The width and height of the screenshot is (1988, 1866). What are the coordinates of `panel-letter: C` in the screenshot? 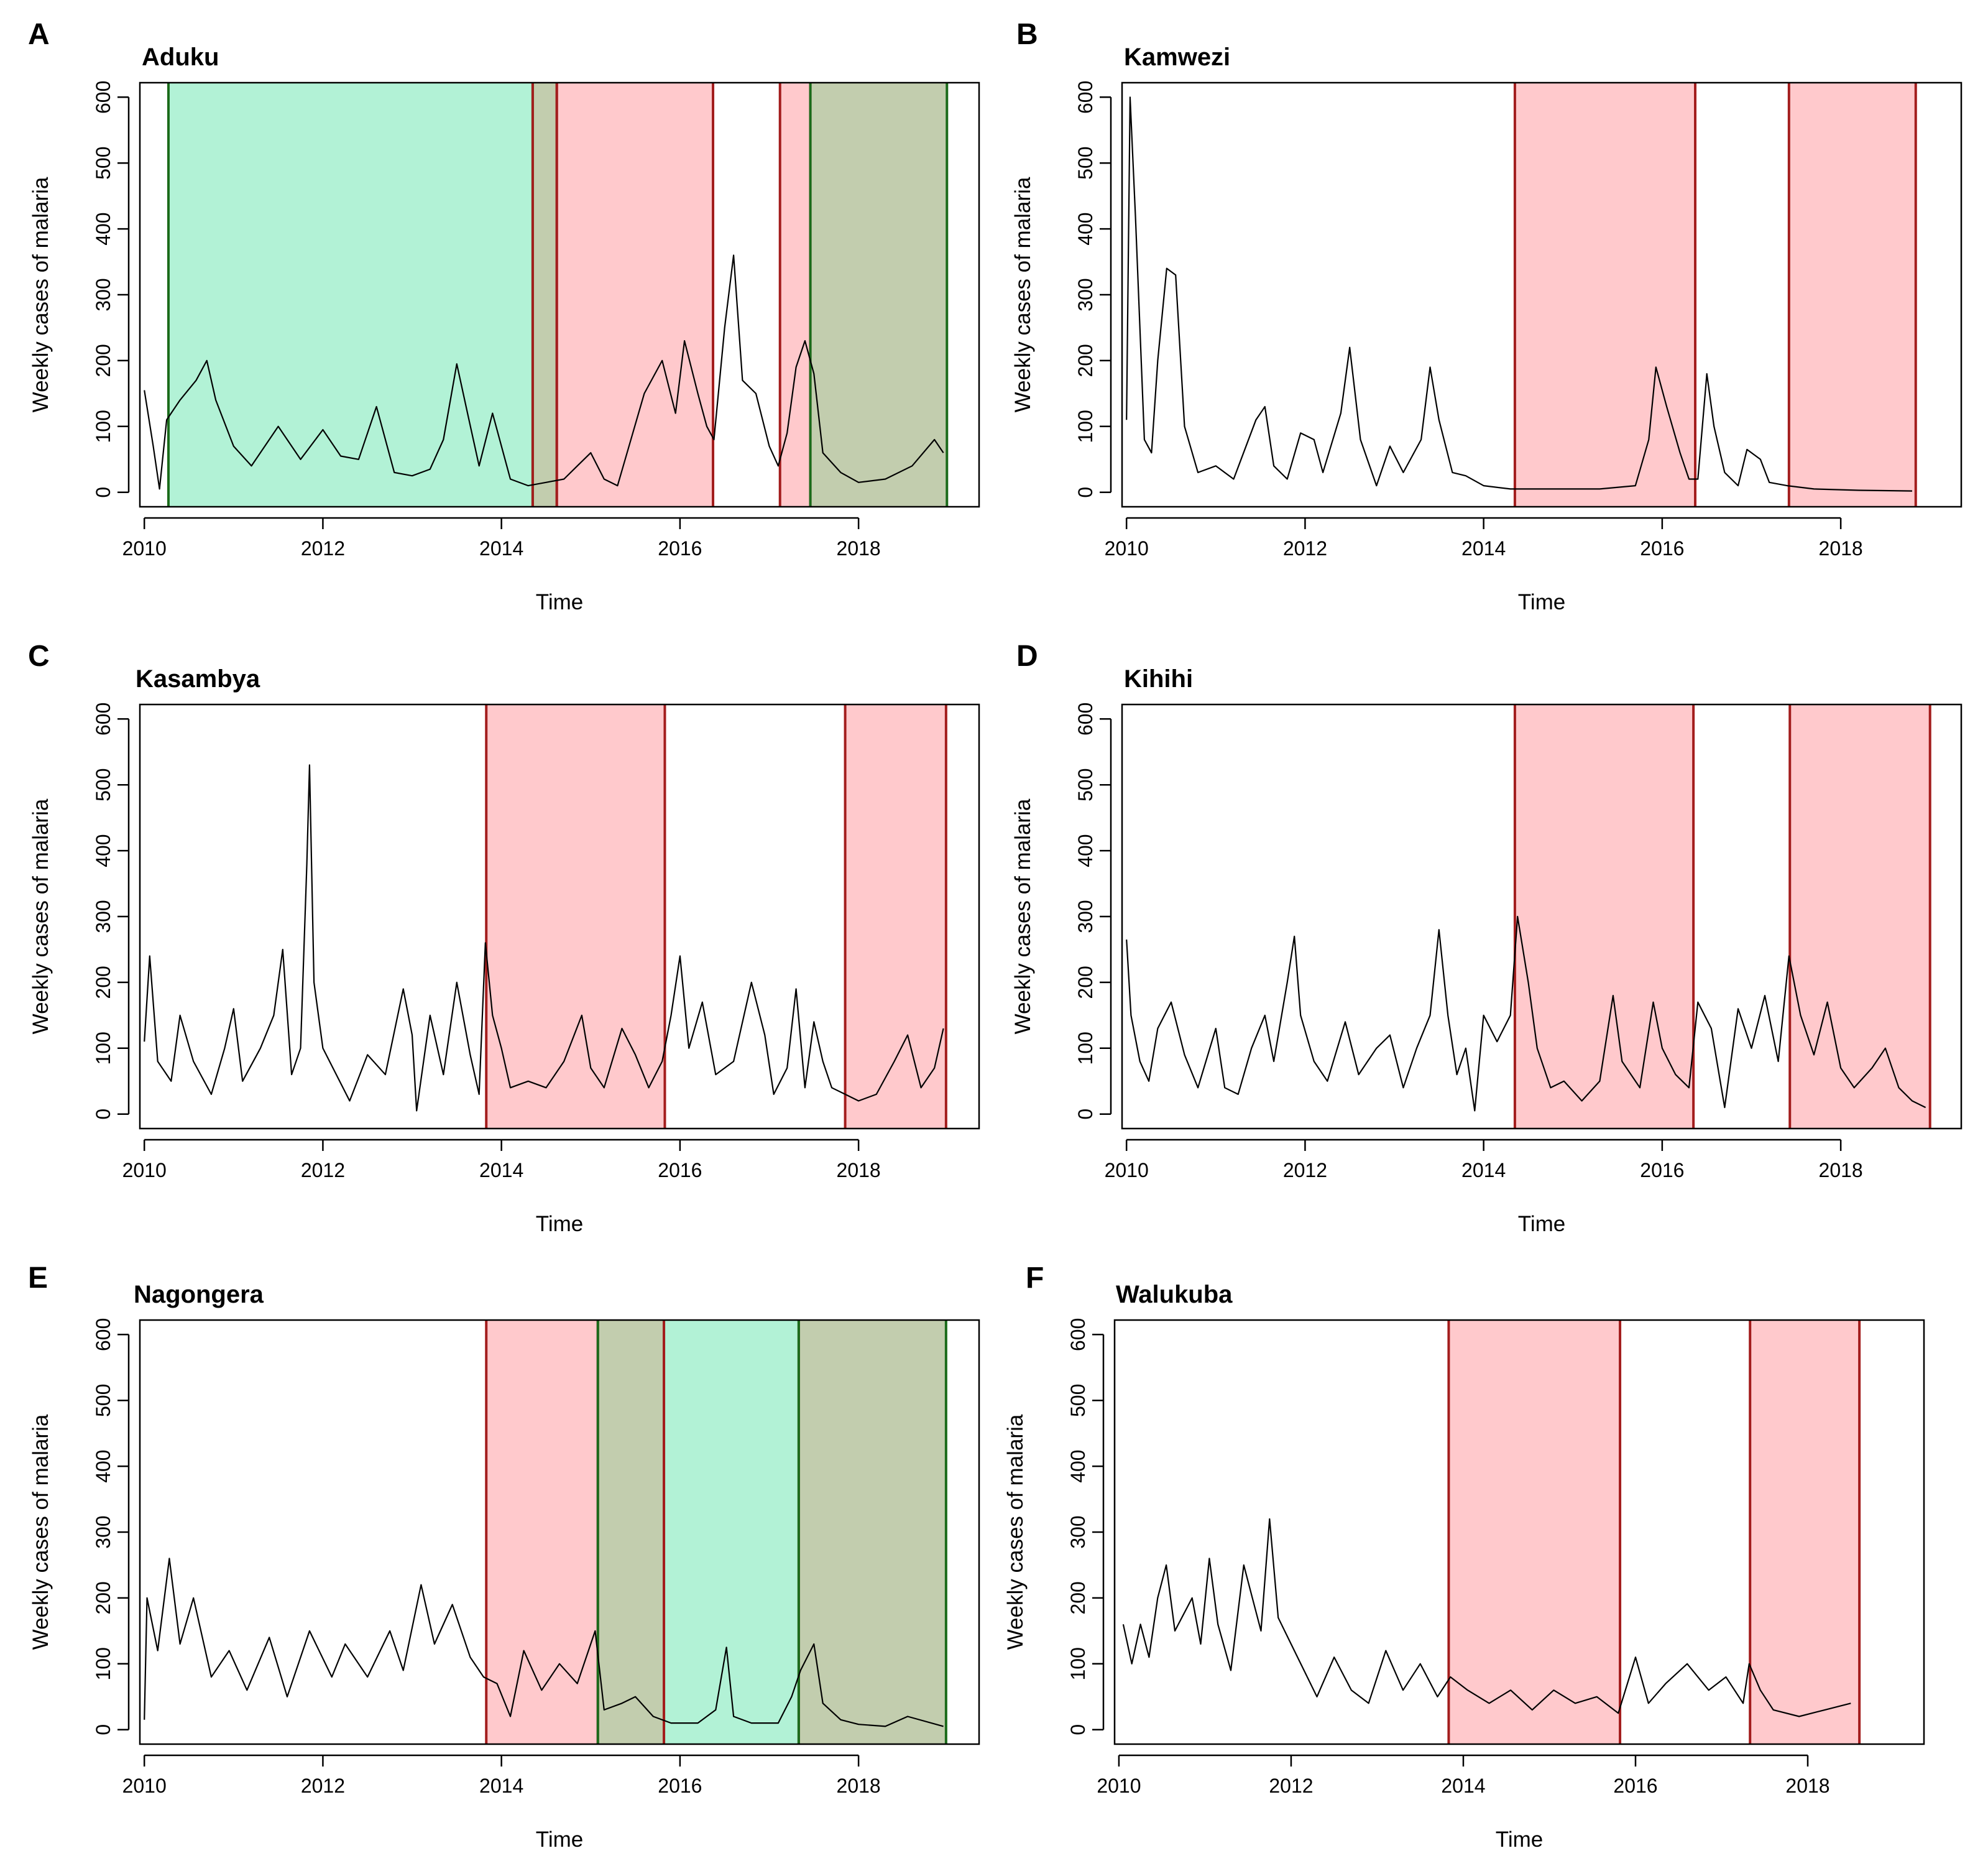 It's located at (39, 656).